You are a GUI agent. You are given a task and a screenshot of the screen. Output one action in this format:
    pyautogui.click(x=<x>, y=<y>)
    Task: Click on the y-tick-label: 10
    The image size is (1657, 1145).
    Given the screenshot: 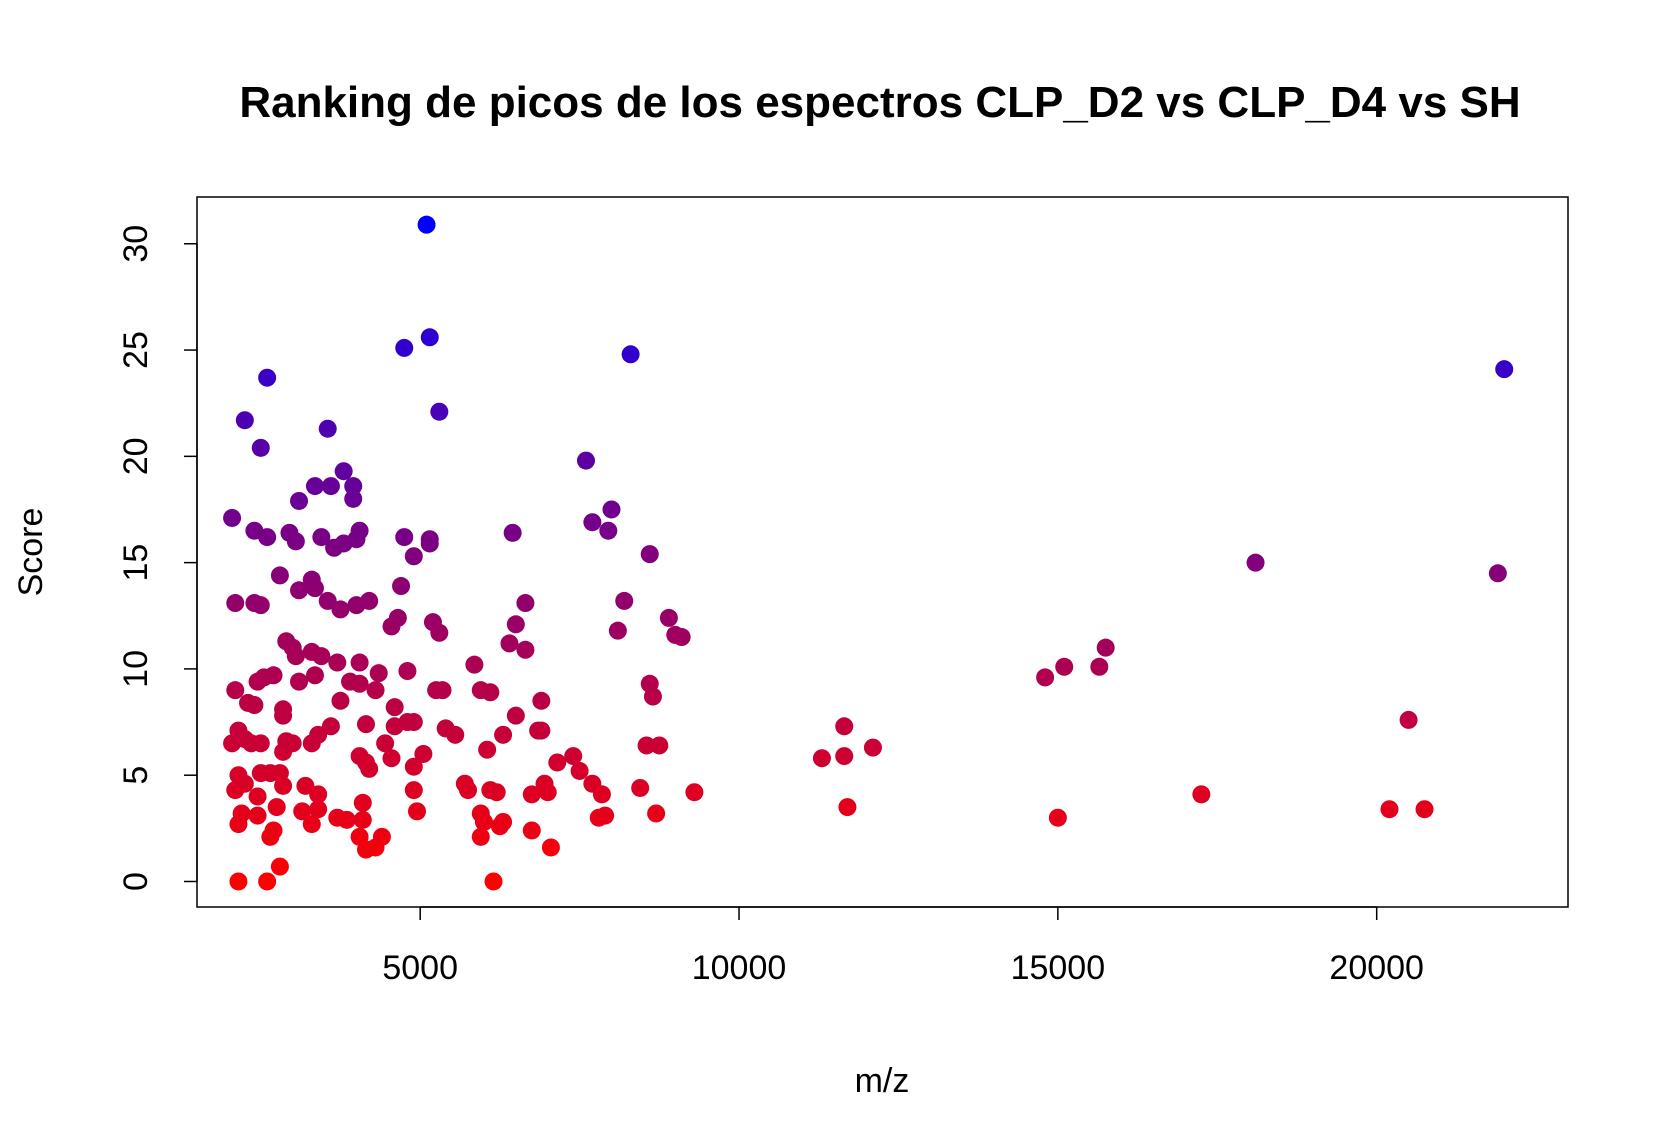 What is the action you would take?
    pyautogui.click(x=136, y=669)
    